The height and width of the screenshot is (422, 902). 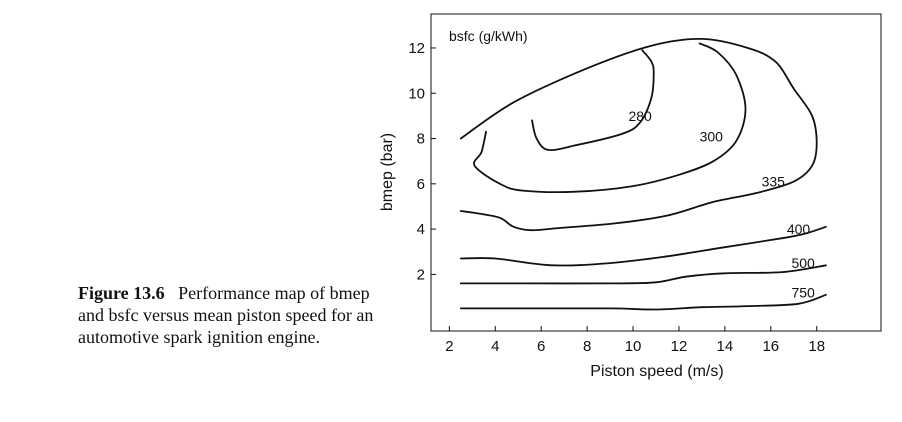 I want to click on x-tick-label: 14, so click(x=725, y=346).